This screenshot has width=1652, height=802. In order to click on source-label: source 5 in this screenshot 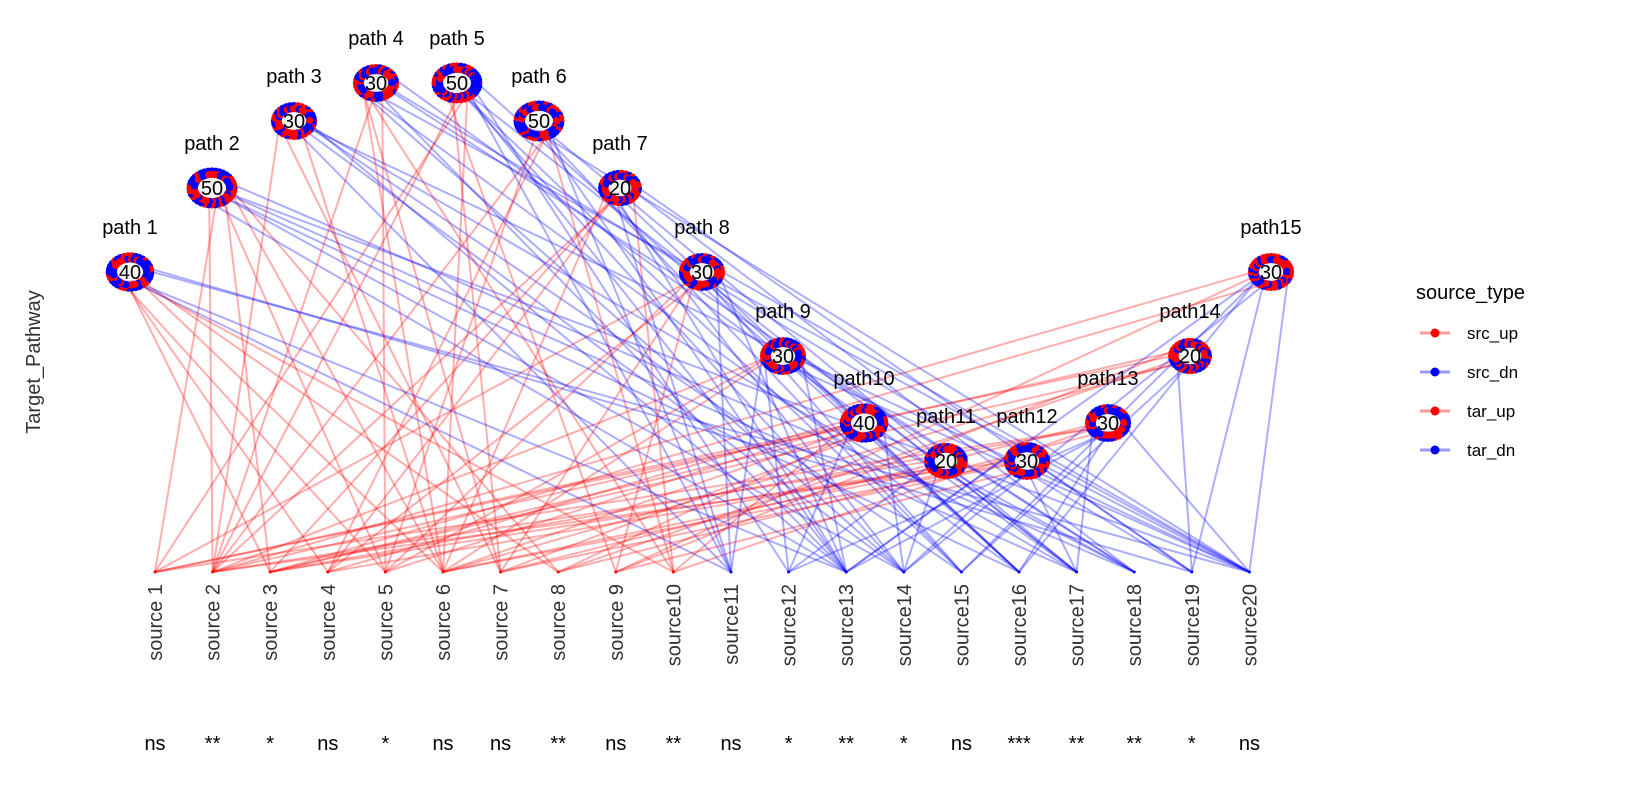, I will do `click(386, 622)`.